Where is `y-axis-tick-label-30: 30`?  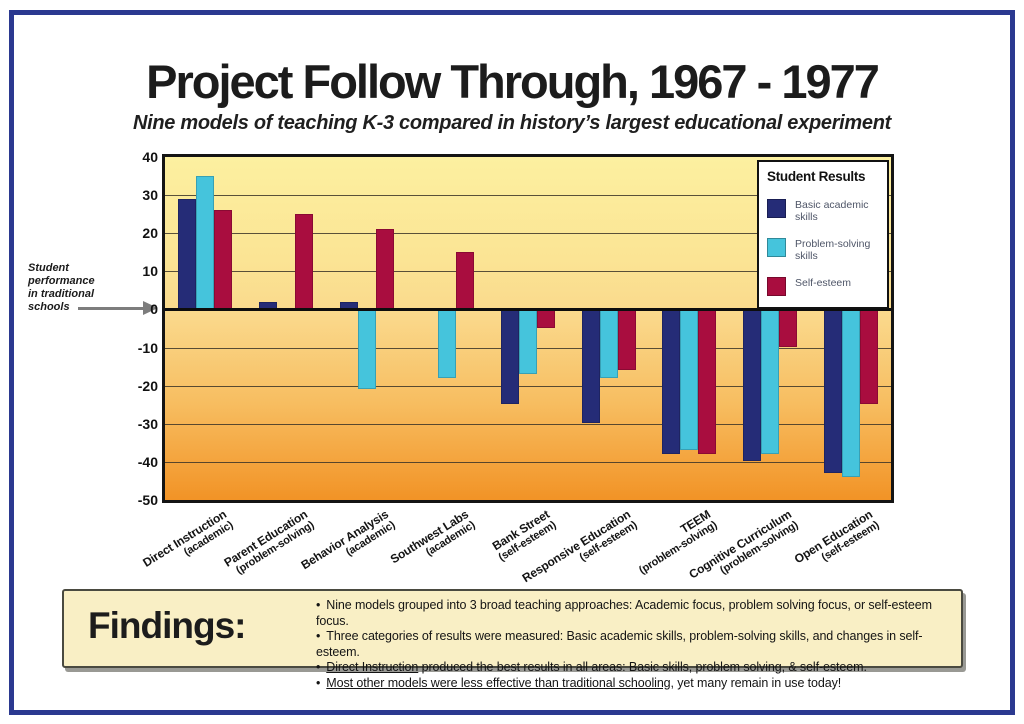
y-axis-tick-label-30: 30 is located at coordinates (150, 195).